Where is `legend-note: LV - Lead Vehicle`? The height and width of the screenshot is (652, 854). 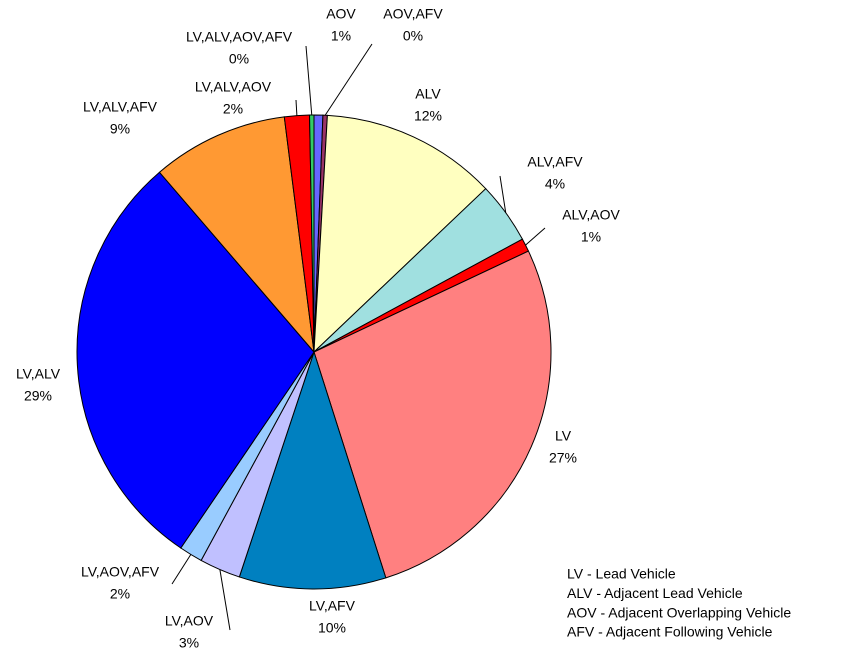
legend-note: LV - Lead Vehicle is located at coordinates (621, 574).